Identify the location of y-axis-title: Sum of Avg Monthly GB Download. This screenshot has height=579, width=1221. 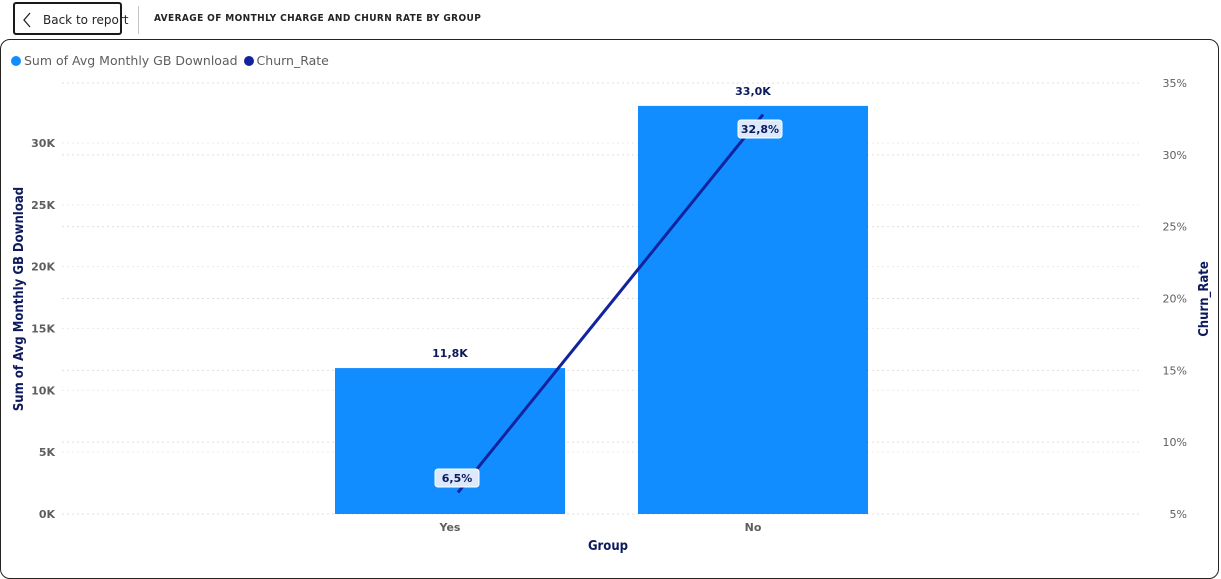
(19, 299).